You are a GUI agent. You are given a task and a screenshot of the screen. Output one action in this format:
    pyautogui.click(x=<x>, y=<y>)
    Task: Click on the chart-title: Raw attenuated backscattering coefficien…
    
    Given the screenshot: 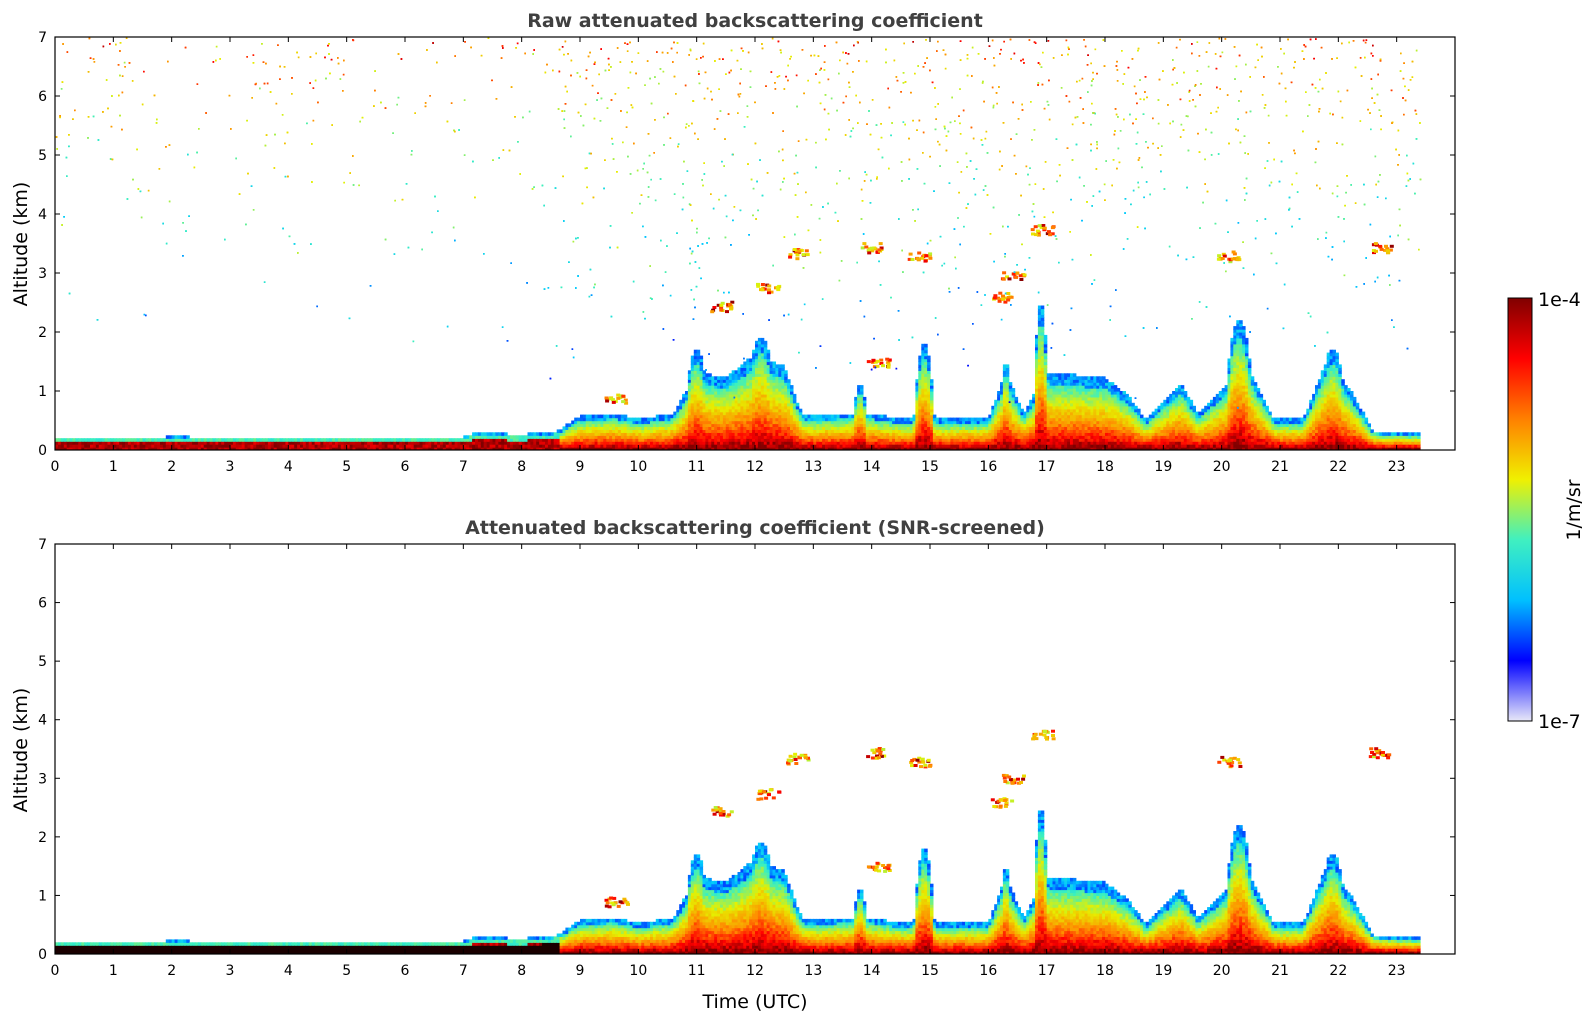 What is the action you would take?
    pyautogui.click(x=755, y=21)
    